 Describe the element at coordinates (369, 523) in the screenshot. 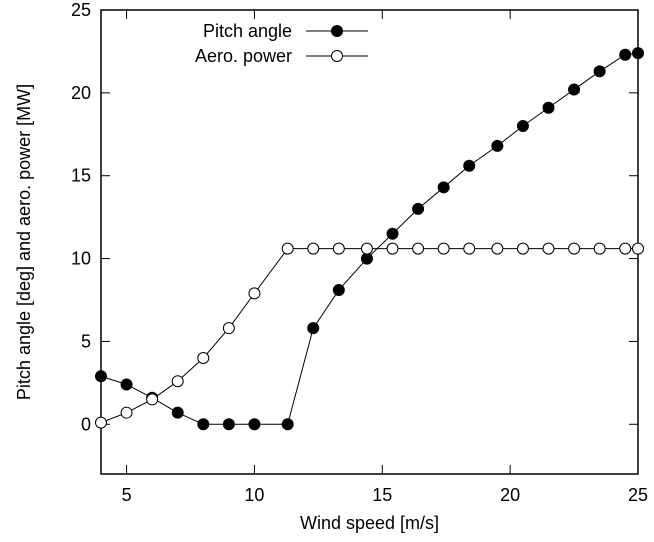

I see `x-axis-label: Wind speed [m/s]` at that location.